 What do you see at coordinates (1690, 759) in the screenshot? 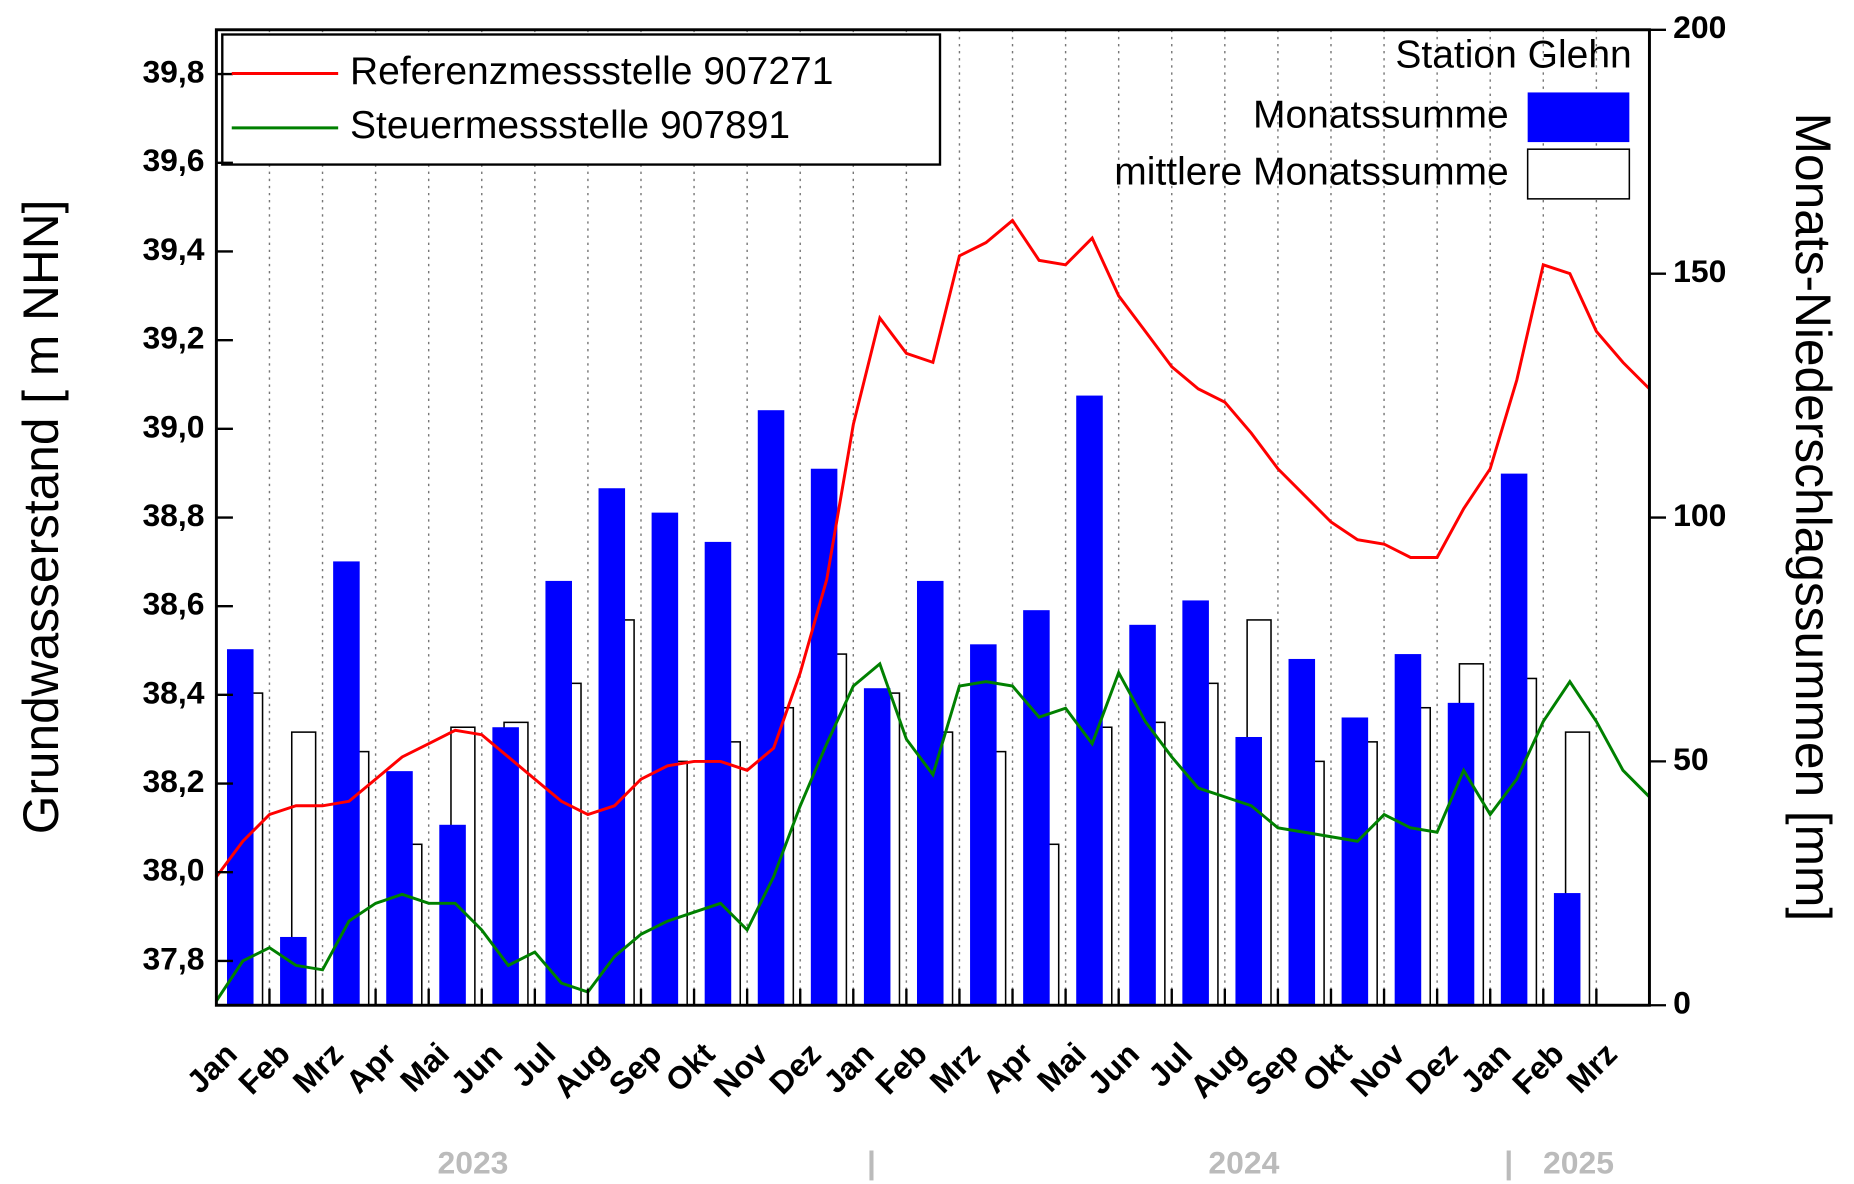
I see `y2-tick-label: 50` at bounding box center [1690, 759].